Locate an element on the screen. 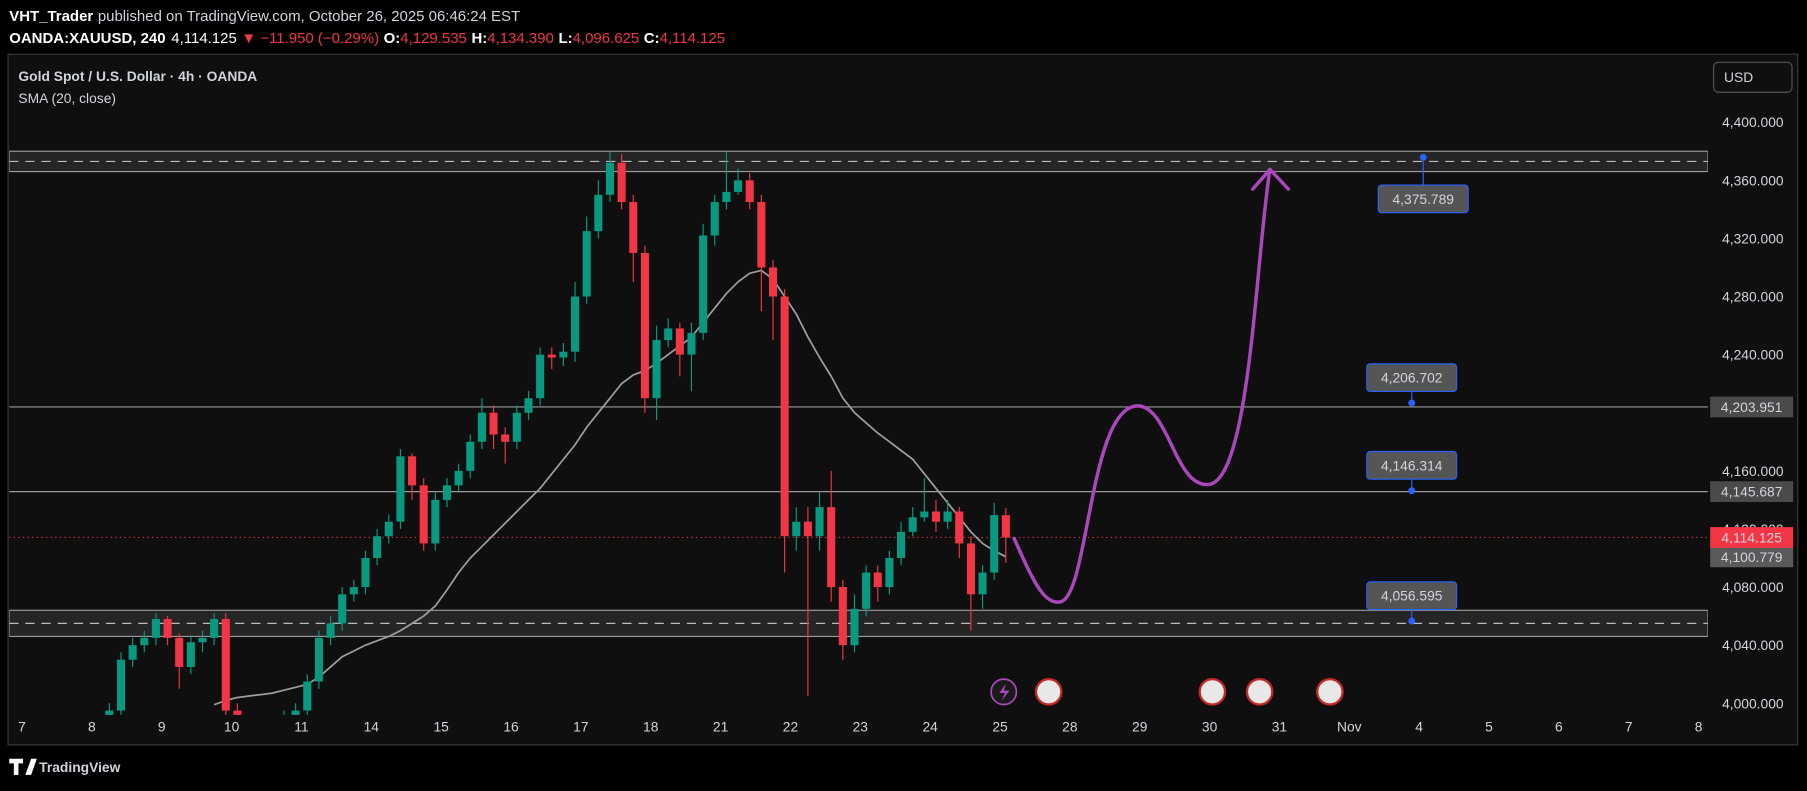  y-tick-label: 4,080.000 is located at coordinates (1753, 587).